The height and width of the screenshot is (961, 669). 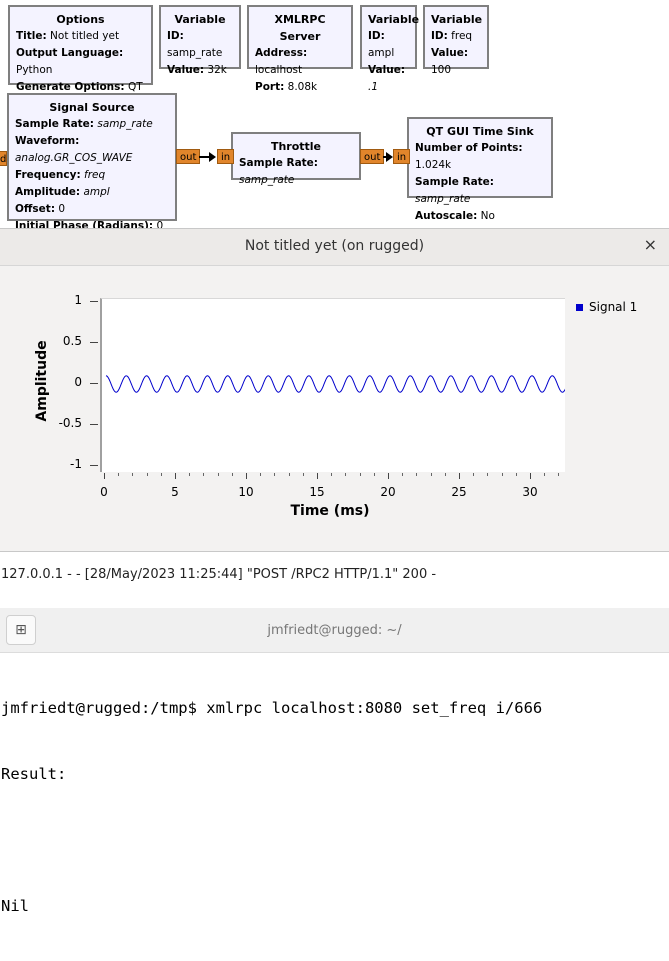 I want to click on param-key: Frequency:, so click(x=48, y=175).